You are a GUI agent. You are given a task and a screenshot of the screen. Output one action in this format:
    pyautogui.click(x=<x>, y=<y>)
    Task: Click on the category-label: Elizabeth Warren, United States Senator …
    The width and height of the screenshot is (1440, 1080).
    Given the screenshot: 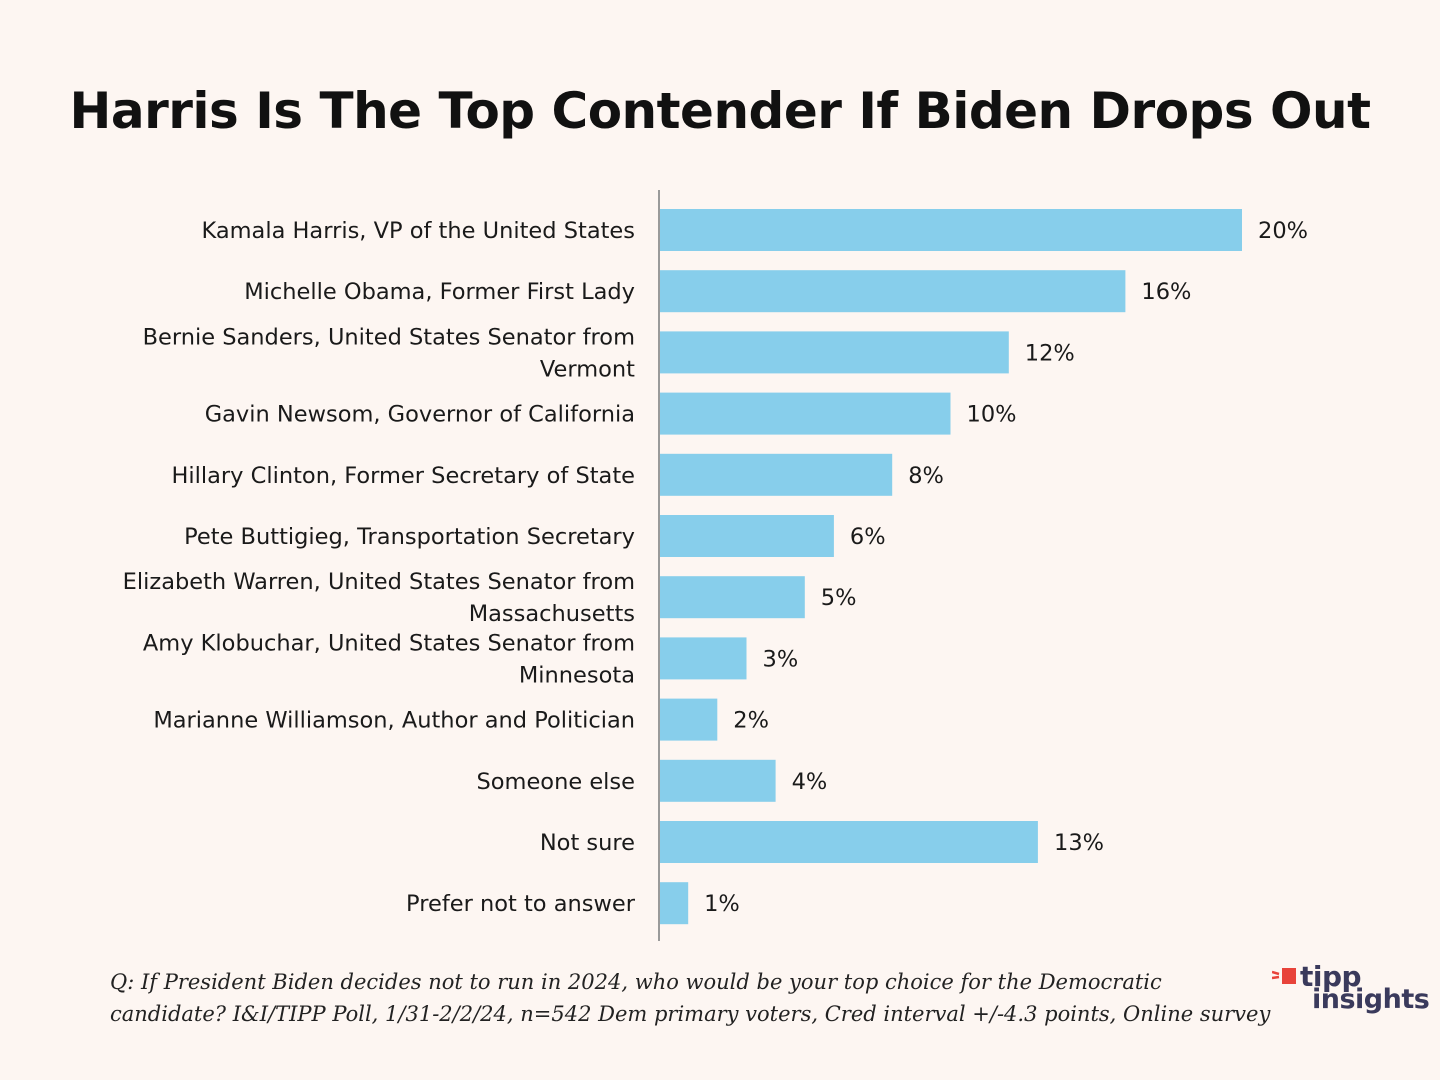 What is the action you would take?
    pyautogui.click(x=379, y=582)
    